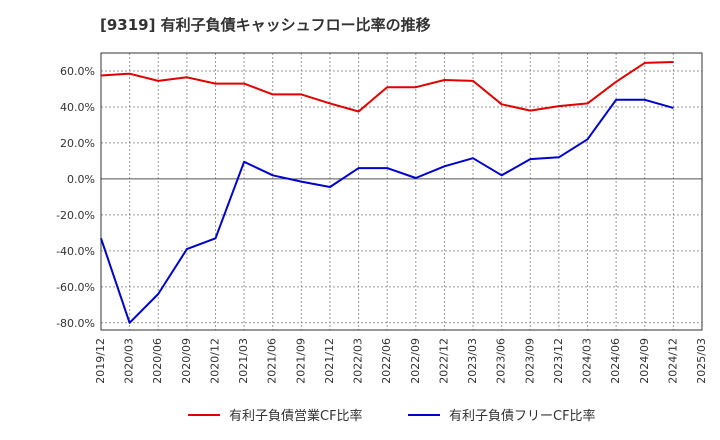  I want to click on legend-label-1: 有利子負債営業CF比率, so click(296, 416).